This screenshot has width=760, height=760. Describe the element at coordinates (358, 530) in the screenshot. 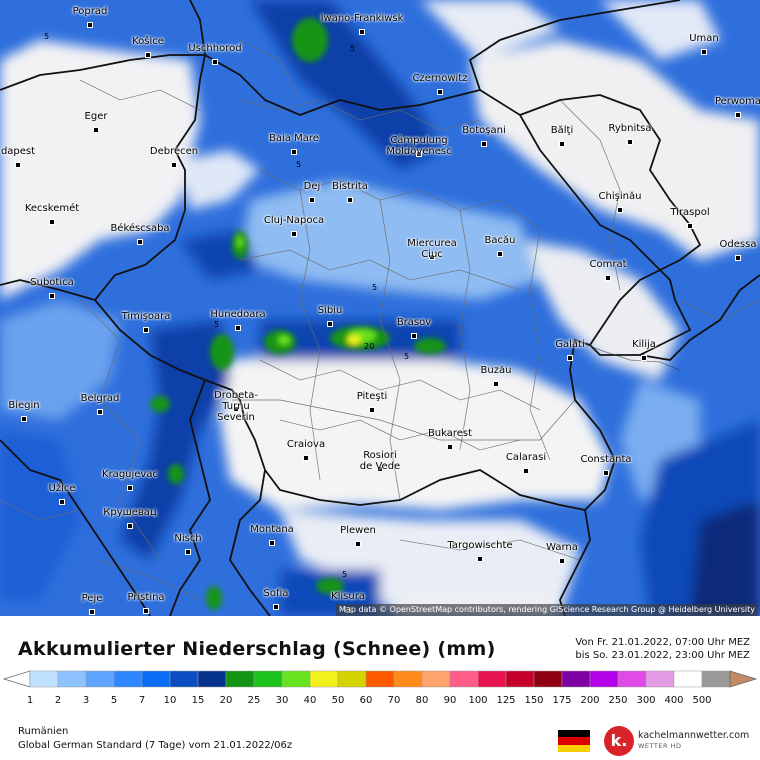

I see `city-label: Plewen` at that location.